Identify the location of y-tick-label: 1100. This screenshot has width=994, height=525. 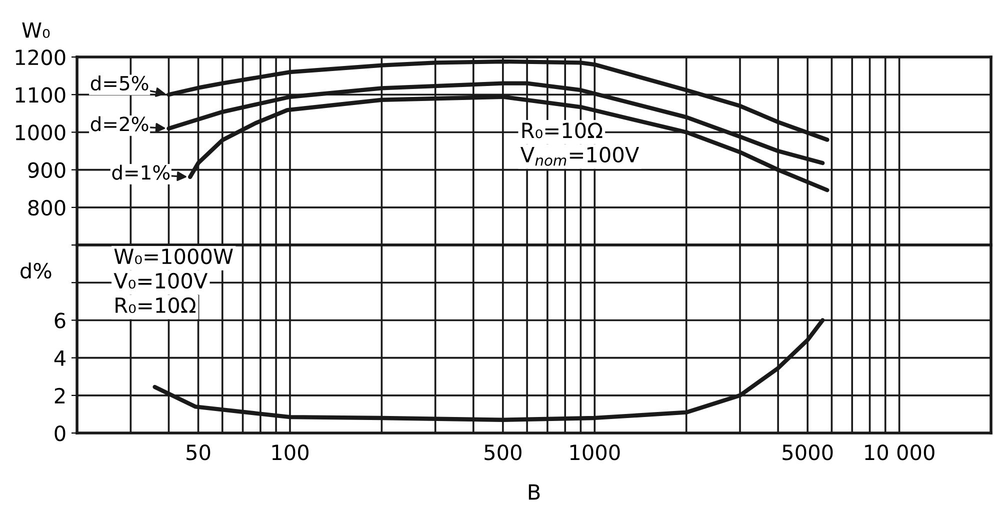
(41, 95).